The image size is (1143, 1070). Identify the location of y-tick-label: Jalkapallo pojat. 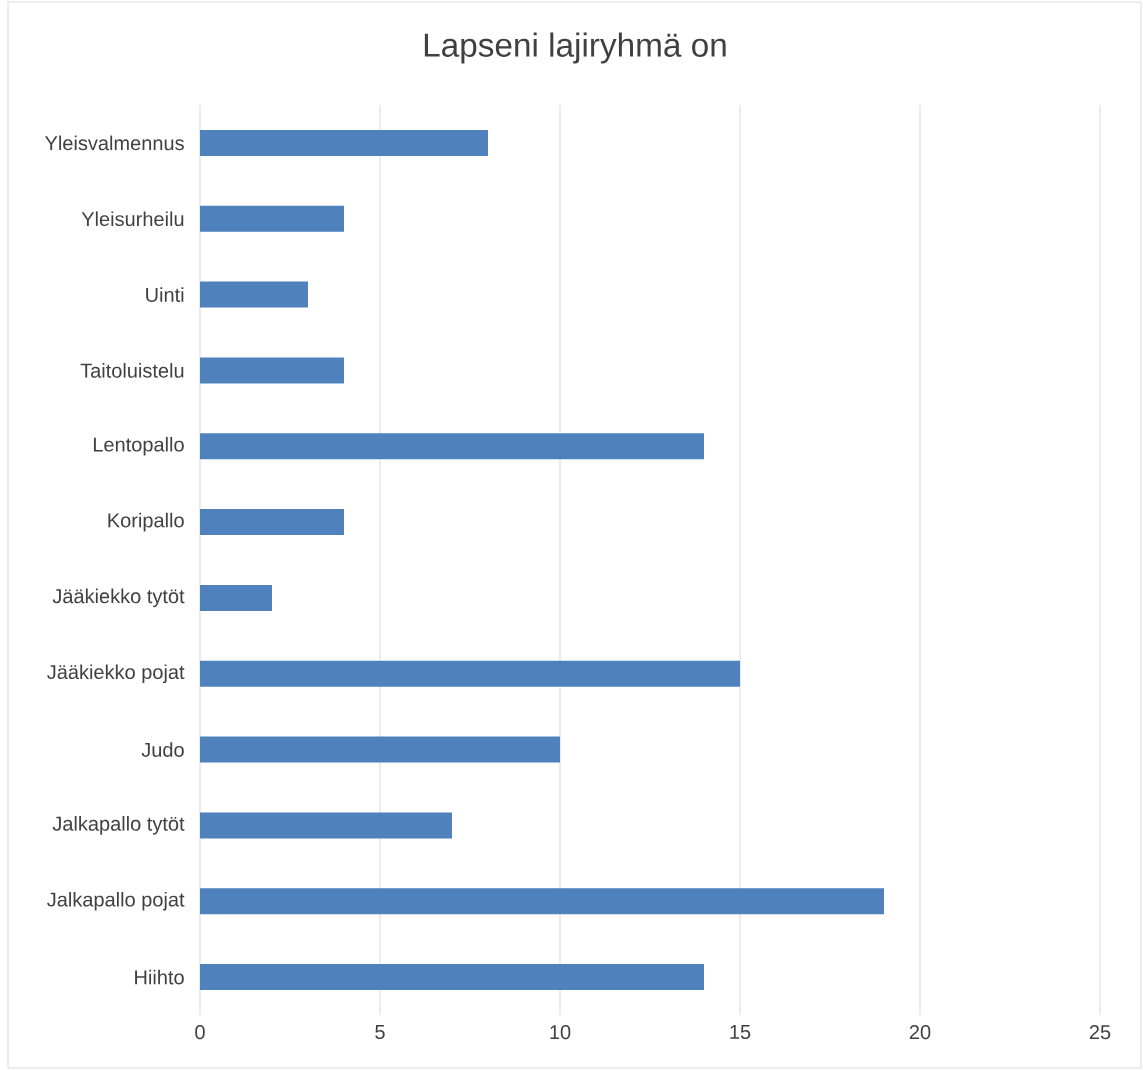
(116, 901).